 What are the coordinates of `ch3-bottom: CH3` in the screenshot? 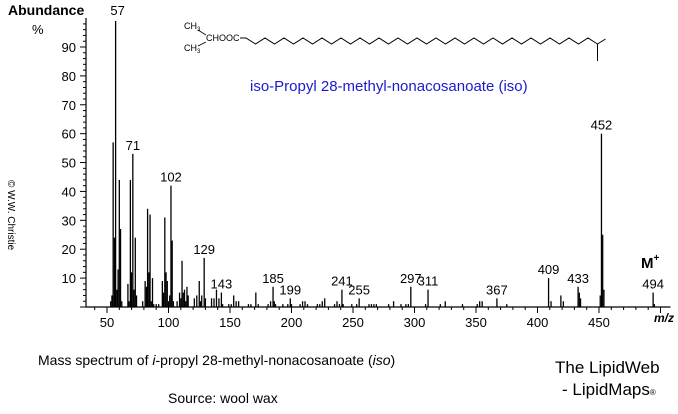 It's located at (192, 49).